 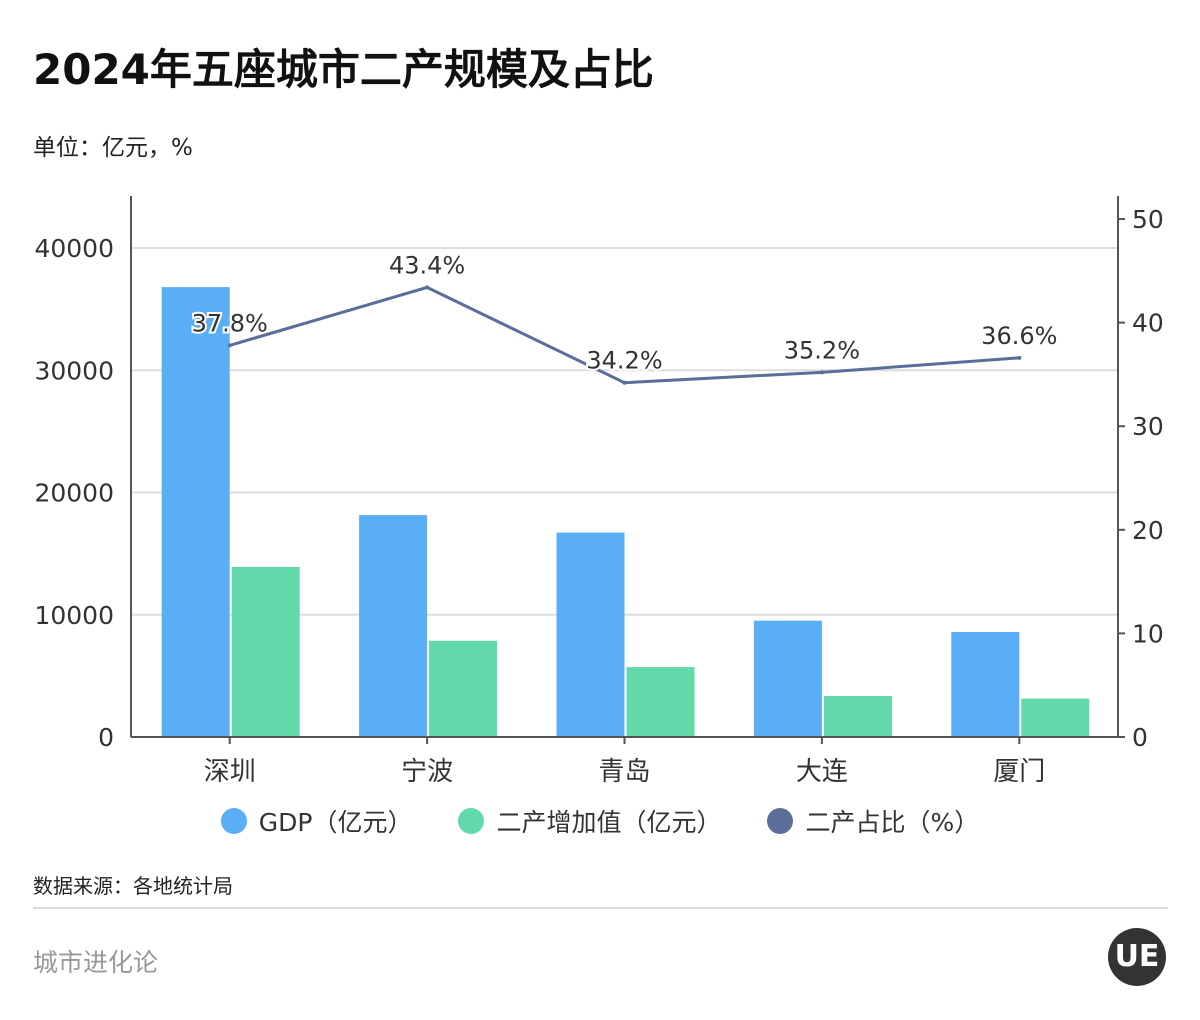 I want to click on x-tick-label: 宁波, so click(x=427, y=772).